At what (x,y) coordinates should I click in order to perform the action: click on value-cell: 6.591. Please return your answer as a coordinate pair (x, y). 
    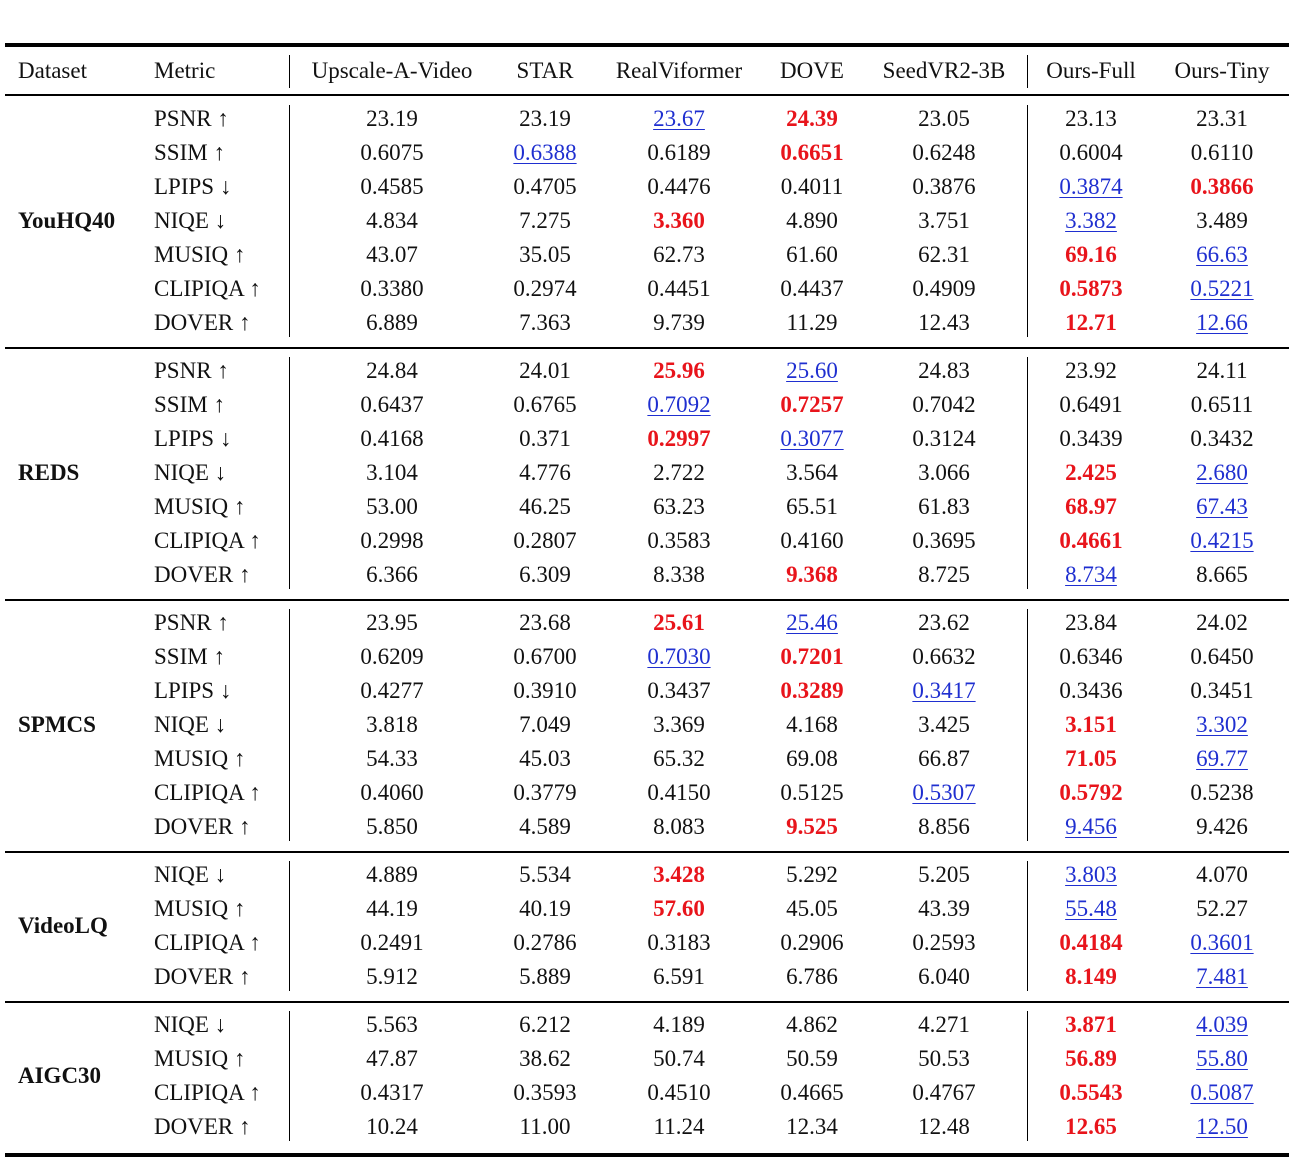
    Looking at the image, I should click on (679, 976).